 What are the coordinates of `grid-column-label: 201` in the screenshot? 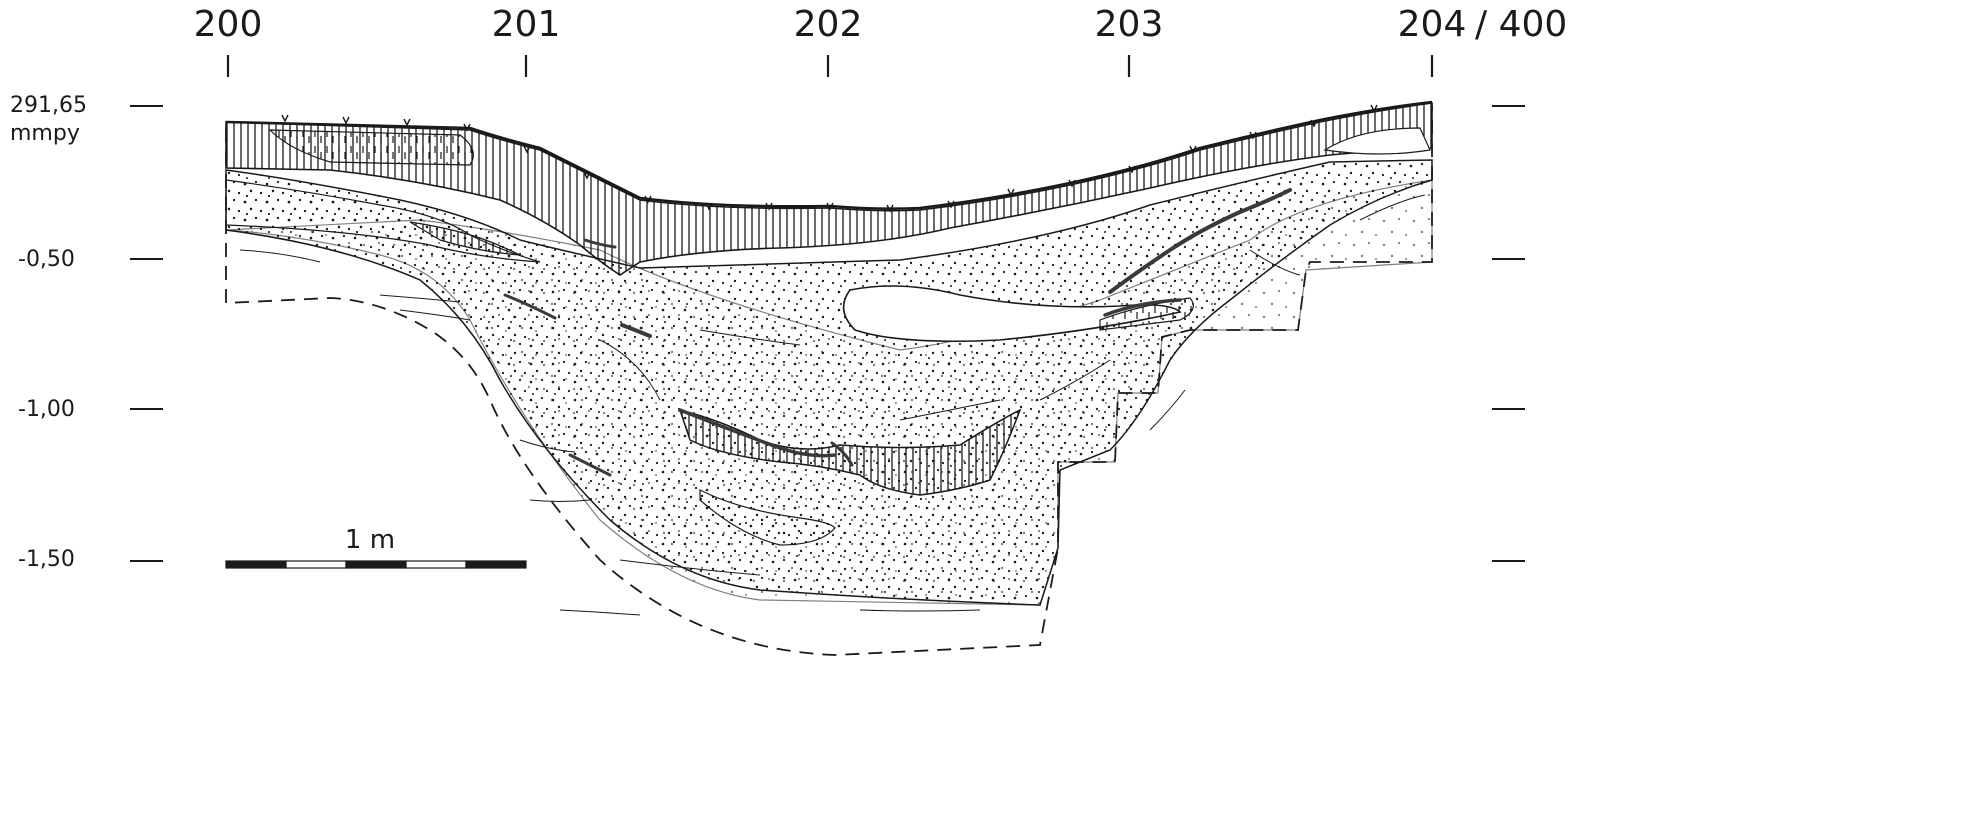 It's located at (526, 24).